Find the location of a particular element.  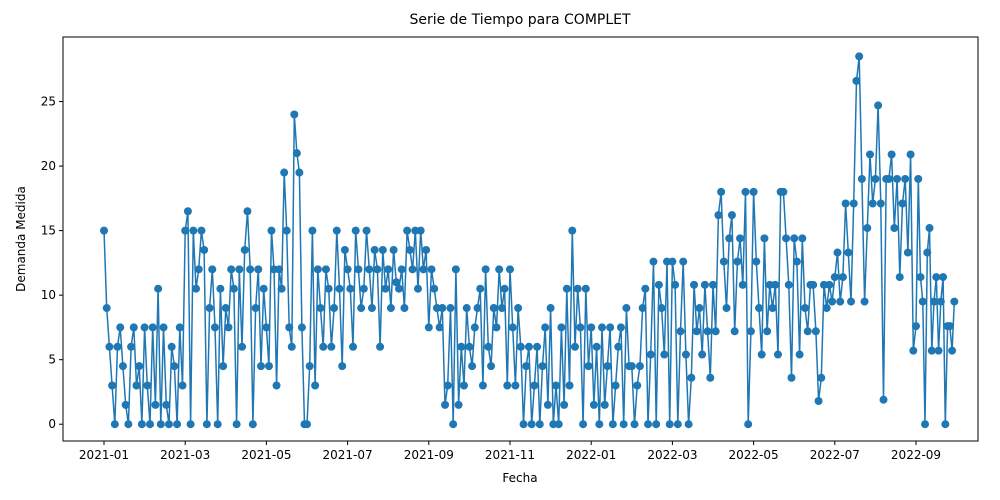

y-tick-label: 15 is located at coordinates (48, 231).